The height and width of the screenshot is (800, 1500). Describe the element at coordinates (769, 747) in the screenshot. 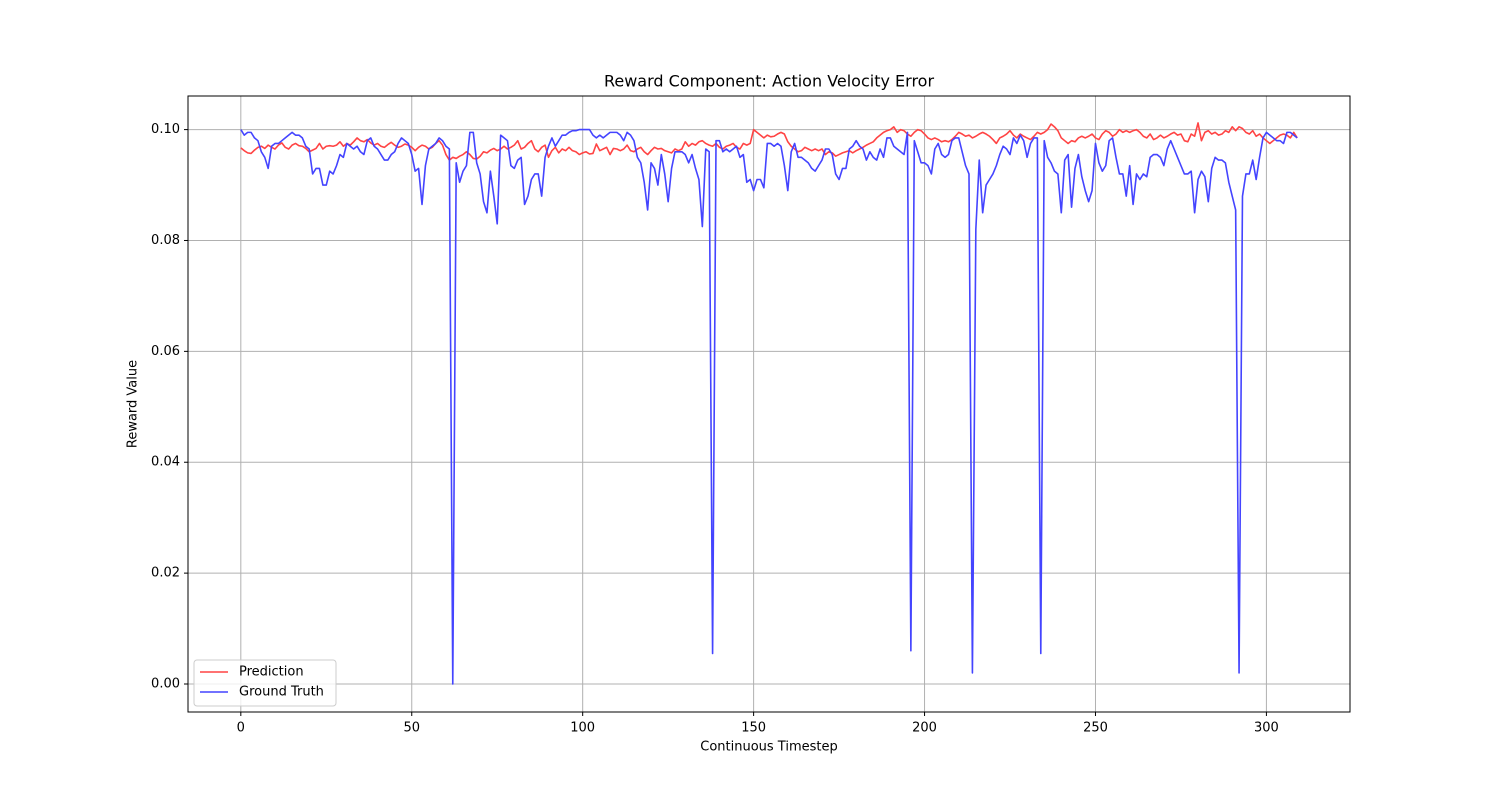

I see `x-axis-label: Continuous Timestep` at that location.